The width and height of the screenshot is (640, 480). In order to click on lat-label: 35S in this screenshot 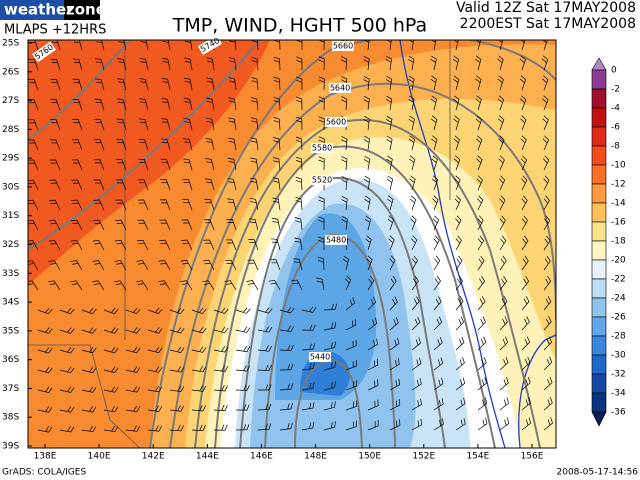, I will do `click(10, 331)`.